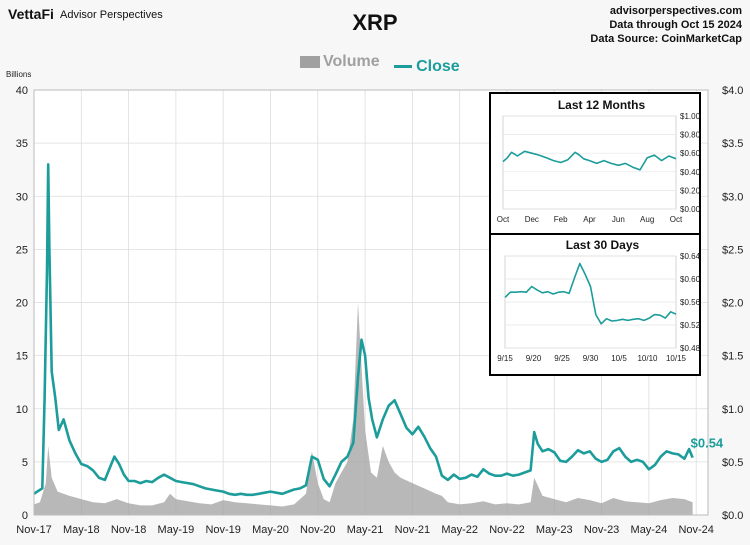  What do you see at coordinates (403, 66) in the screenshot?
I see `legend-close-swatch` at bounding box center [403, 66].